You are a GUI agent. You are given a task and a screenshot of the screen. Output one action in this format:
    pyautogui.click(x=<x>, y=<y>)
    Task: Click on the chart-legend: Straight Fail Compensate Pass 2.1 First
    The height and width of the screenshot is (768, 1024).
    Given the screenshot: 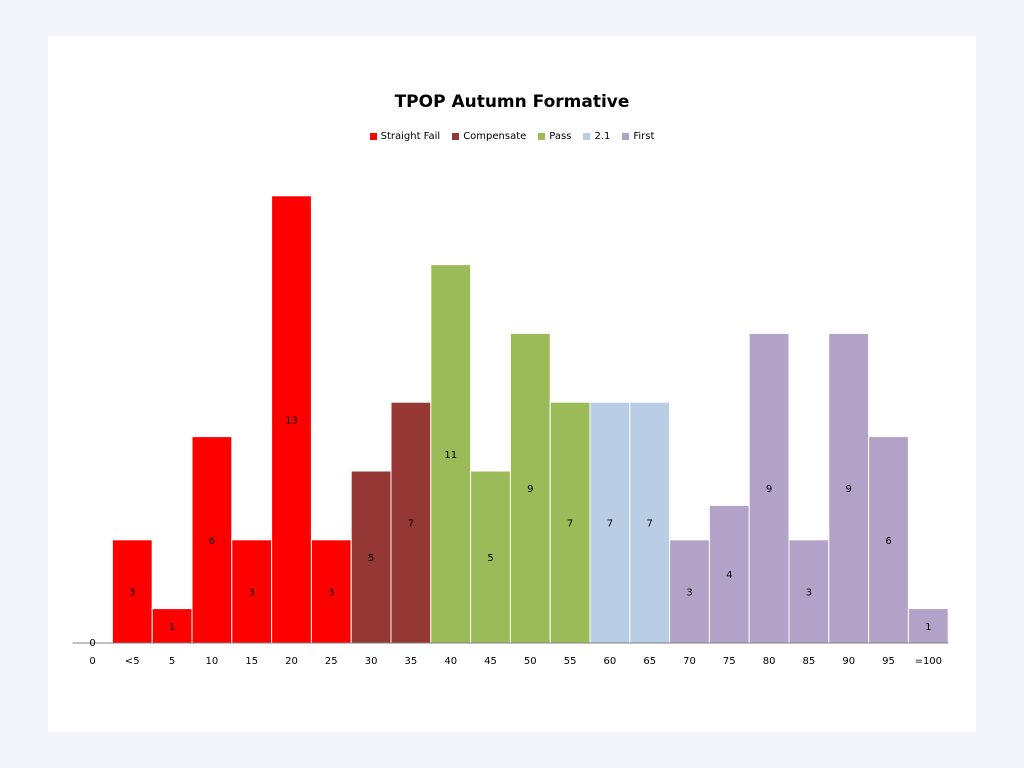 What is the action you would take?
    pyautogui.click(x=512, y=136)
    